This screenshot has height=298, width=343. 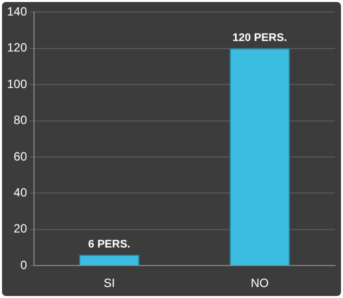 What do you see at coordinates (259, 38) in the screenshot?
I see `data-label: 120 PERS.` at bounding box center [259, 38].